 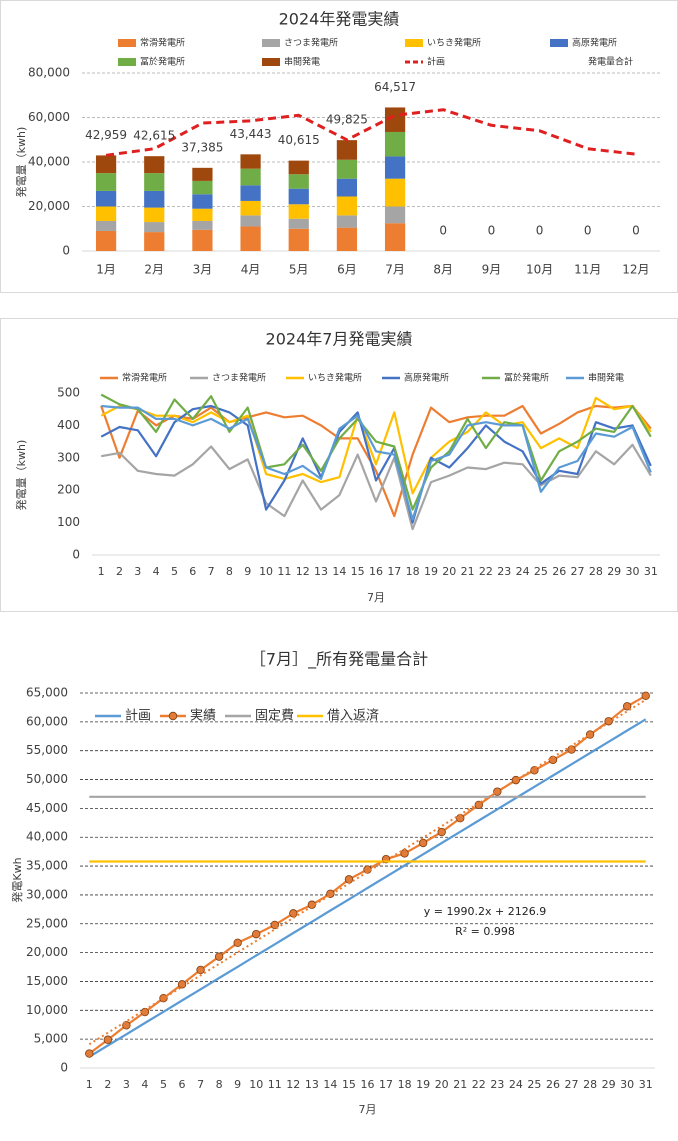 What do you see at coordinates (405, 1084) in the screenshot?
I see `x-tick-label: 18` at bounding box center [405, 1084].